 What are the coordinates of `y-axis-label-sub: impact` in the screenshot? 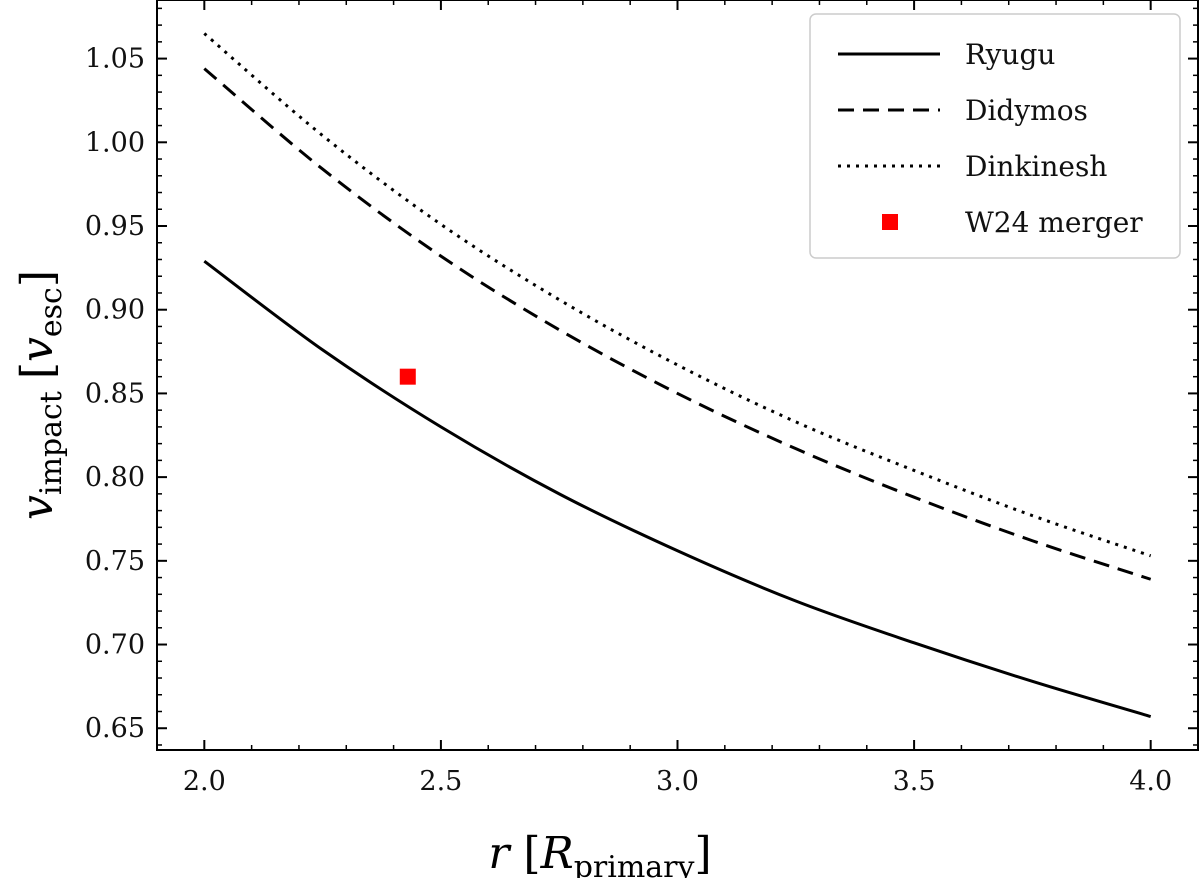 It's located at (51, 443).